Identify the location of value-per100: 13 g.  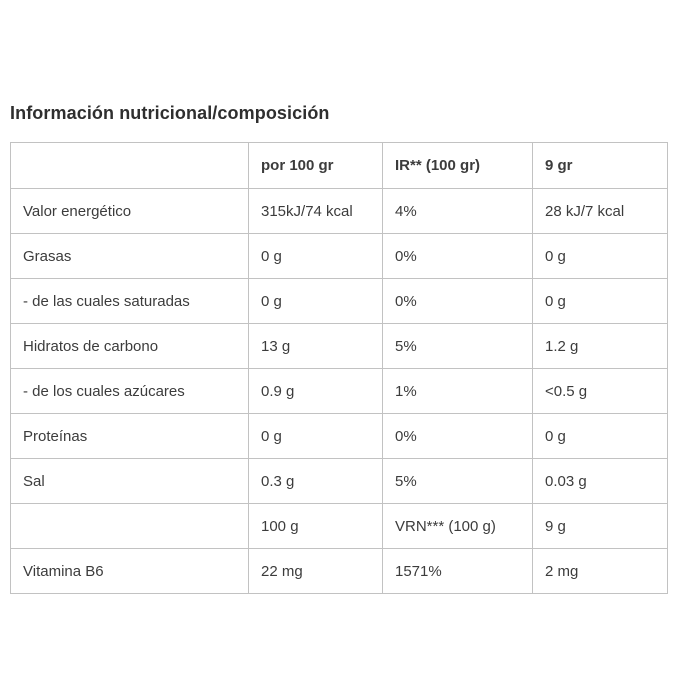
(315, 346).